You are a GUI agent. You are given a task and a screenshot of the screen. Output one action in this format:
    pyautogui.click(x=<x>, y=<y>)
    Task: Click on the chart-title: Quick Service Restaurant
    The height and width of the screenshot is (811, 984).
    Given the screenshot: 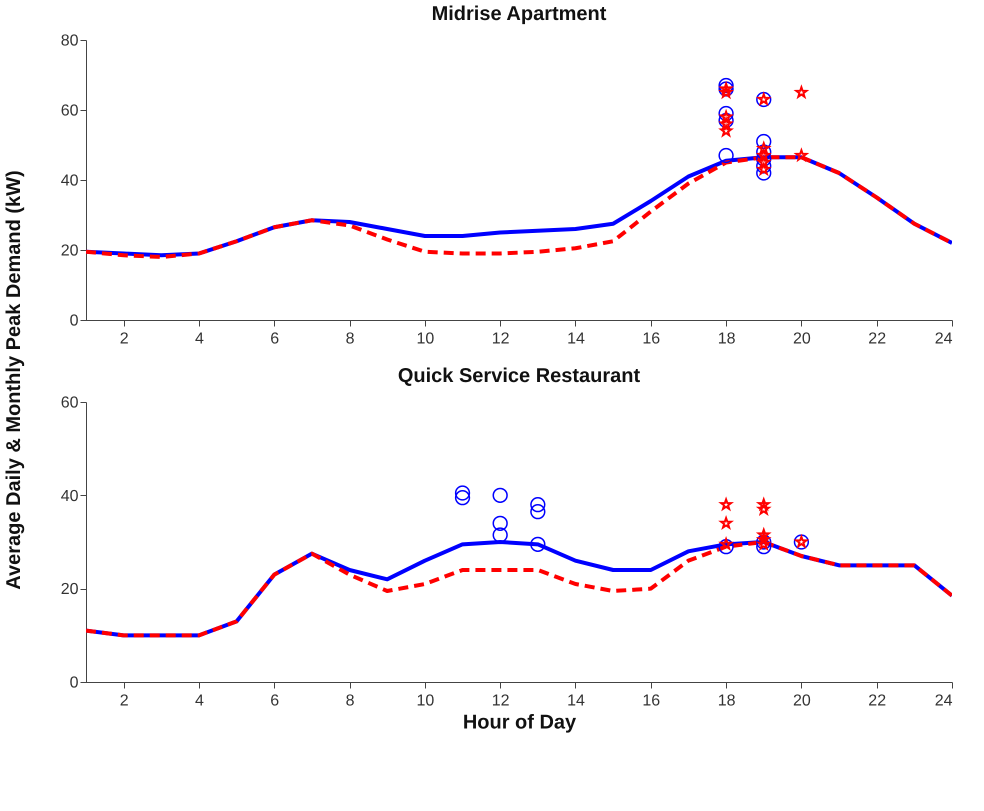 What is the action you would take?
    pyautogui.click(x=519, y=376)
    